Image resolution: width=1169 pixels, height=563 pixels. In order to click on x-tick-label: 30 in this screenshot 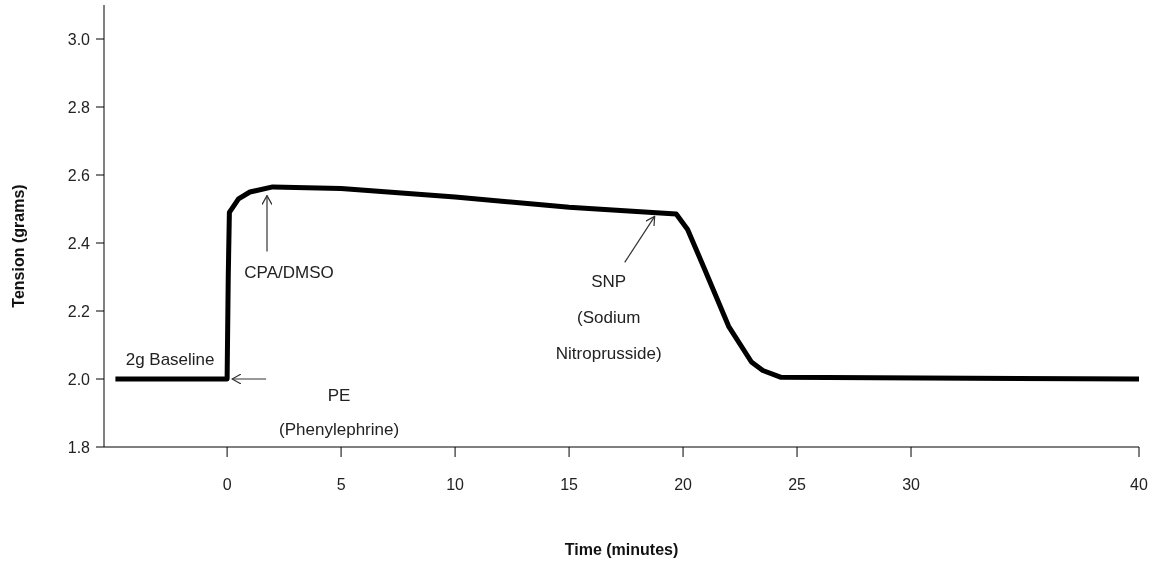, I will do `click(911, 485)`.